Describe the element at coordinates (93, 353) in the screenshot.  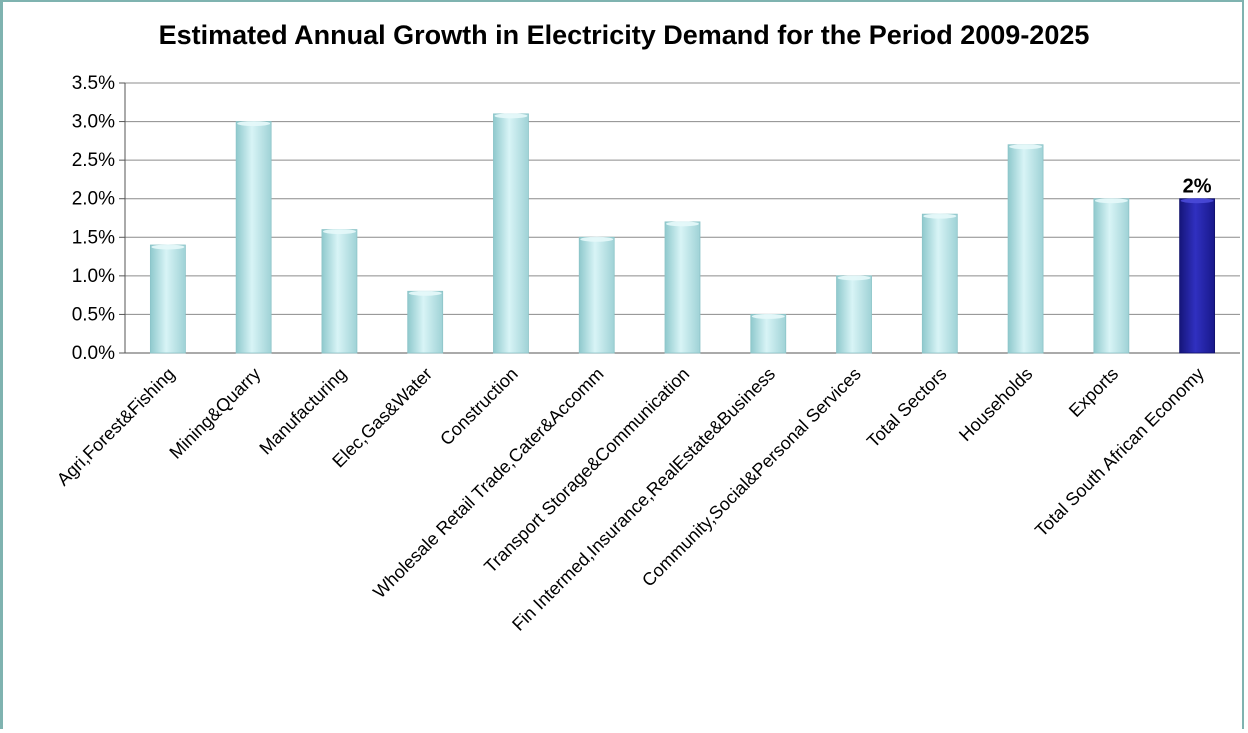
I see `y-tick-label: 0.0%` at that location.